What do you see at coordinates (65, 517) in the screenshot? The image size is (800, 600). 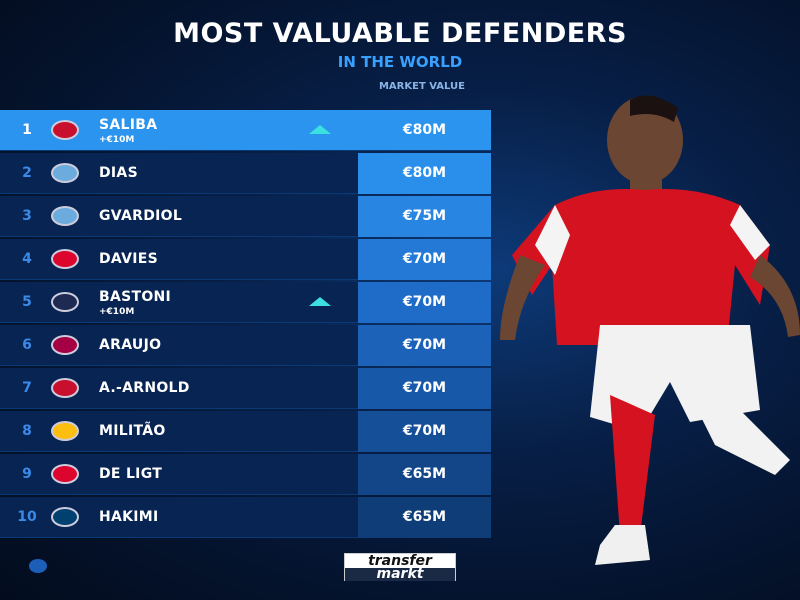 I see `psg-crest-icon` at bounding box center [65, 517].